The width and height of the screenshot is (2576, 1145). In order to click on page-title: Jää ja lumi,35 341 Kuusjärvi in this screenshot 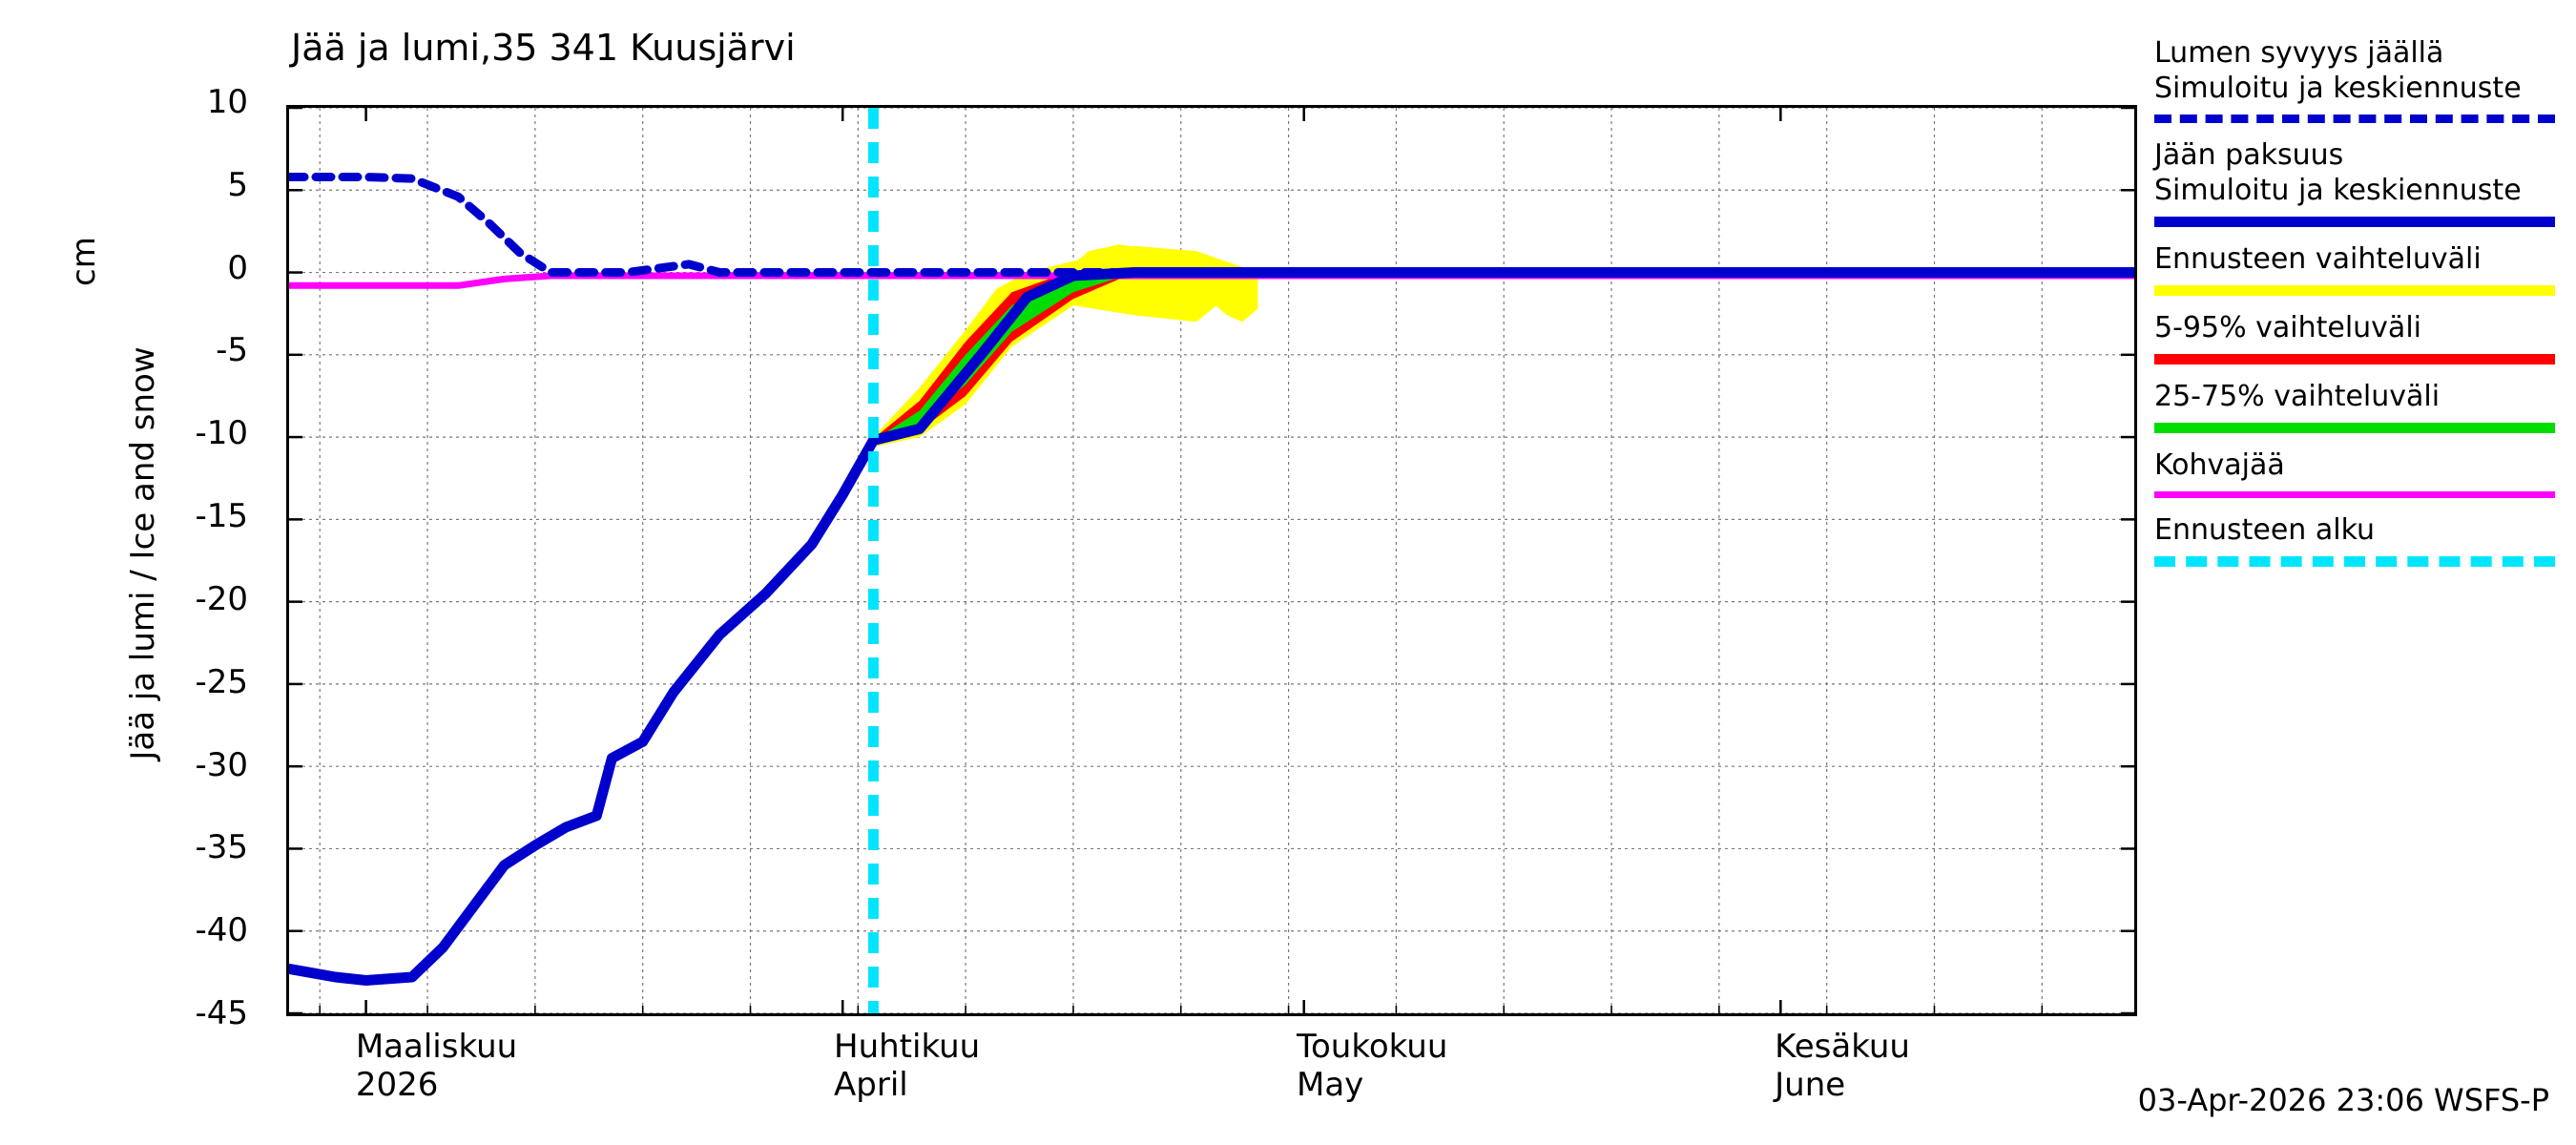, I will do `click(543, 48)`.